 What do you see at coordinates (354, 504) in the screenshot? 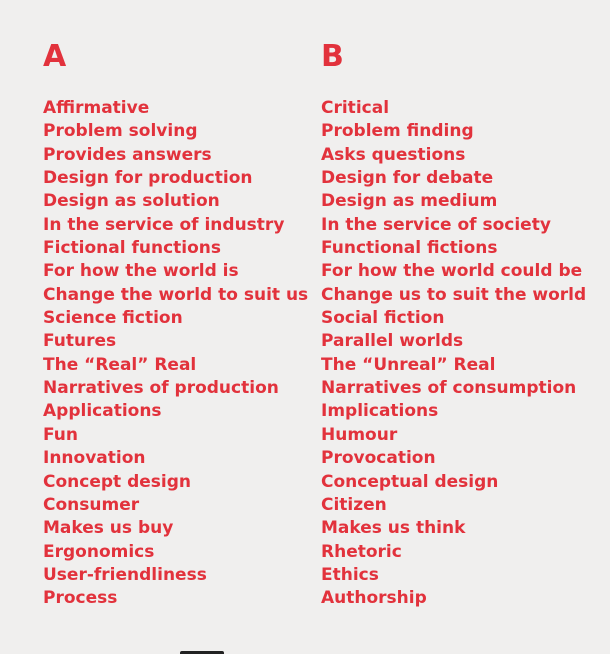
I see `column-b-item: Citizen` at bounding box center [354, 504].